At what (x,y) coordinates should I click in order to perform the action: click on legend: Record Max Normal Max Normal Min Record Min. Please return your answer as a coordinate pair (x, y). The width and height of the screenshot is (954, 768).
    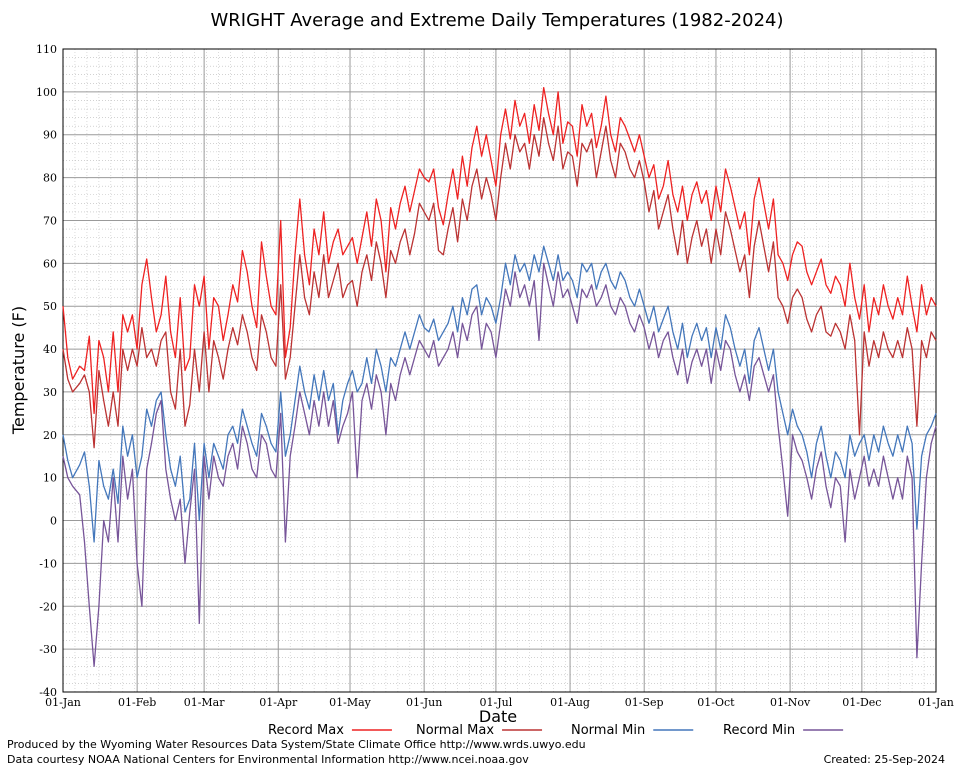
    Looking at the image, I should click on (556, 730).